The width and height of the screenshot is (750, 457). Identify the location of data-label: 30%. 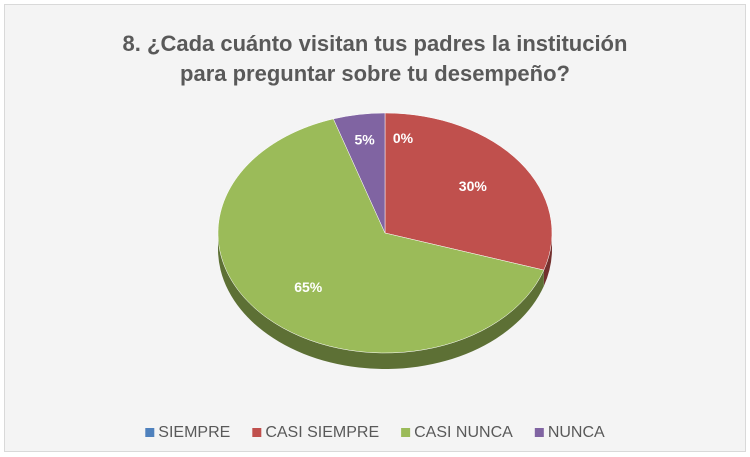
(473, 186).